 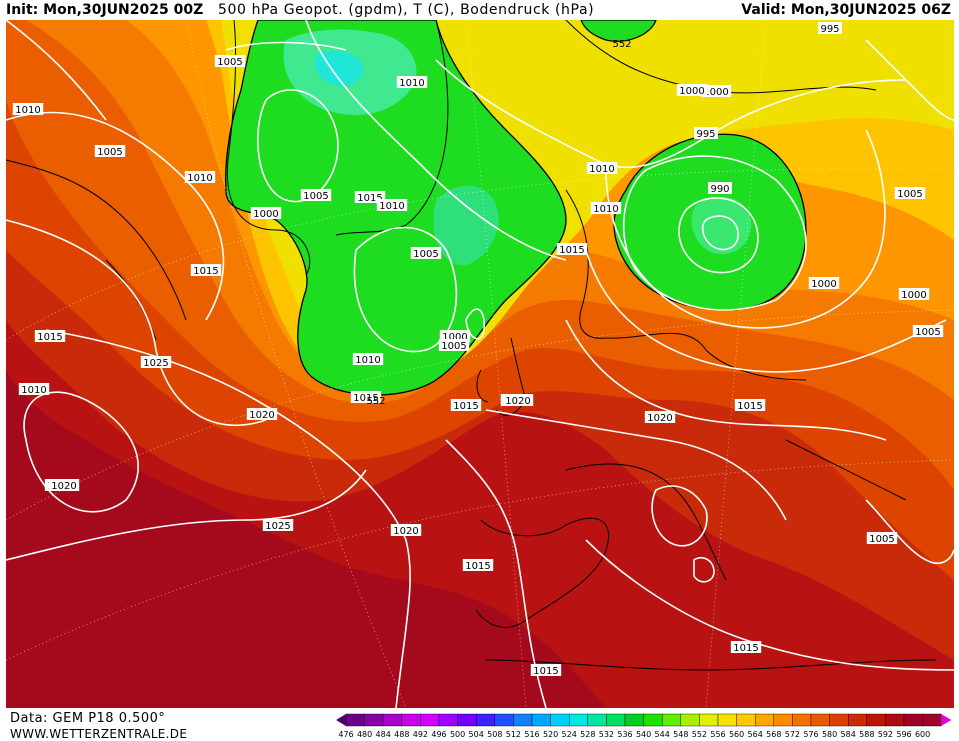 What do you see at coordinates (383, 734) in the screenshot?
I see `legend-tick-label: 484` at bounding box center [383, 734].